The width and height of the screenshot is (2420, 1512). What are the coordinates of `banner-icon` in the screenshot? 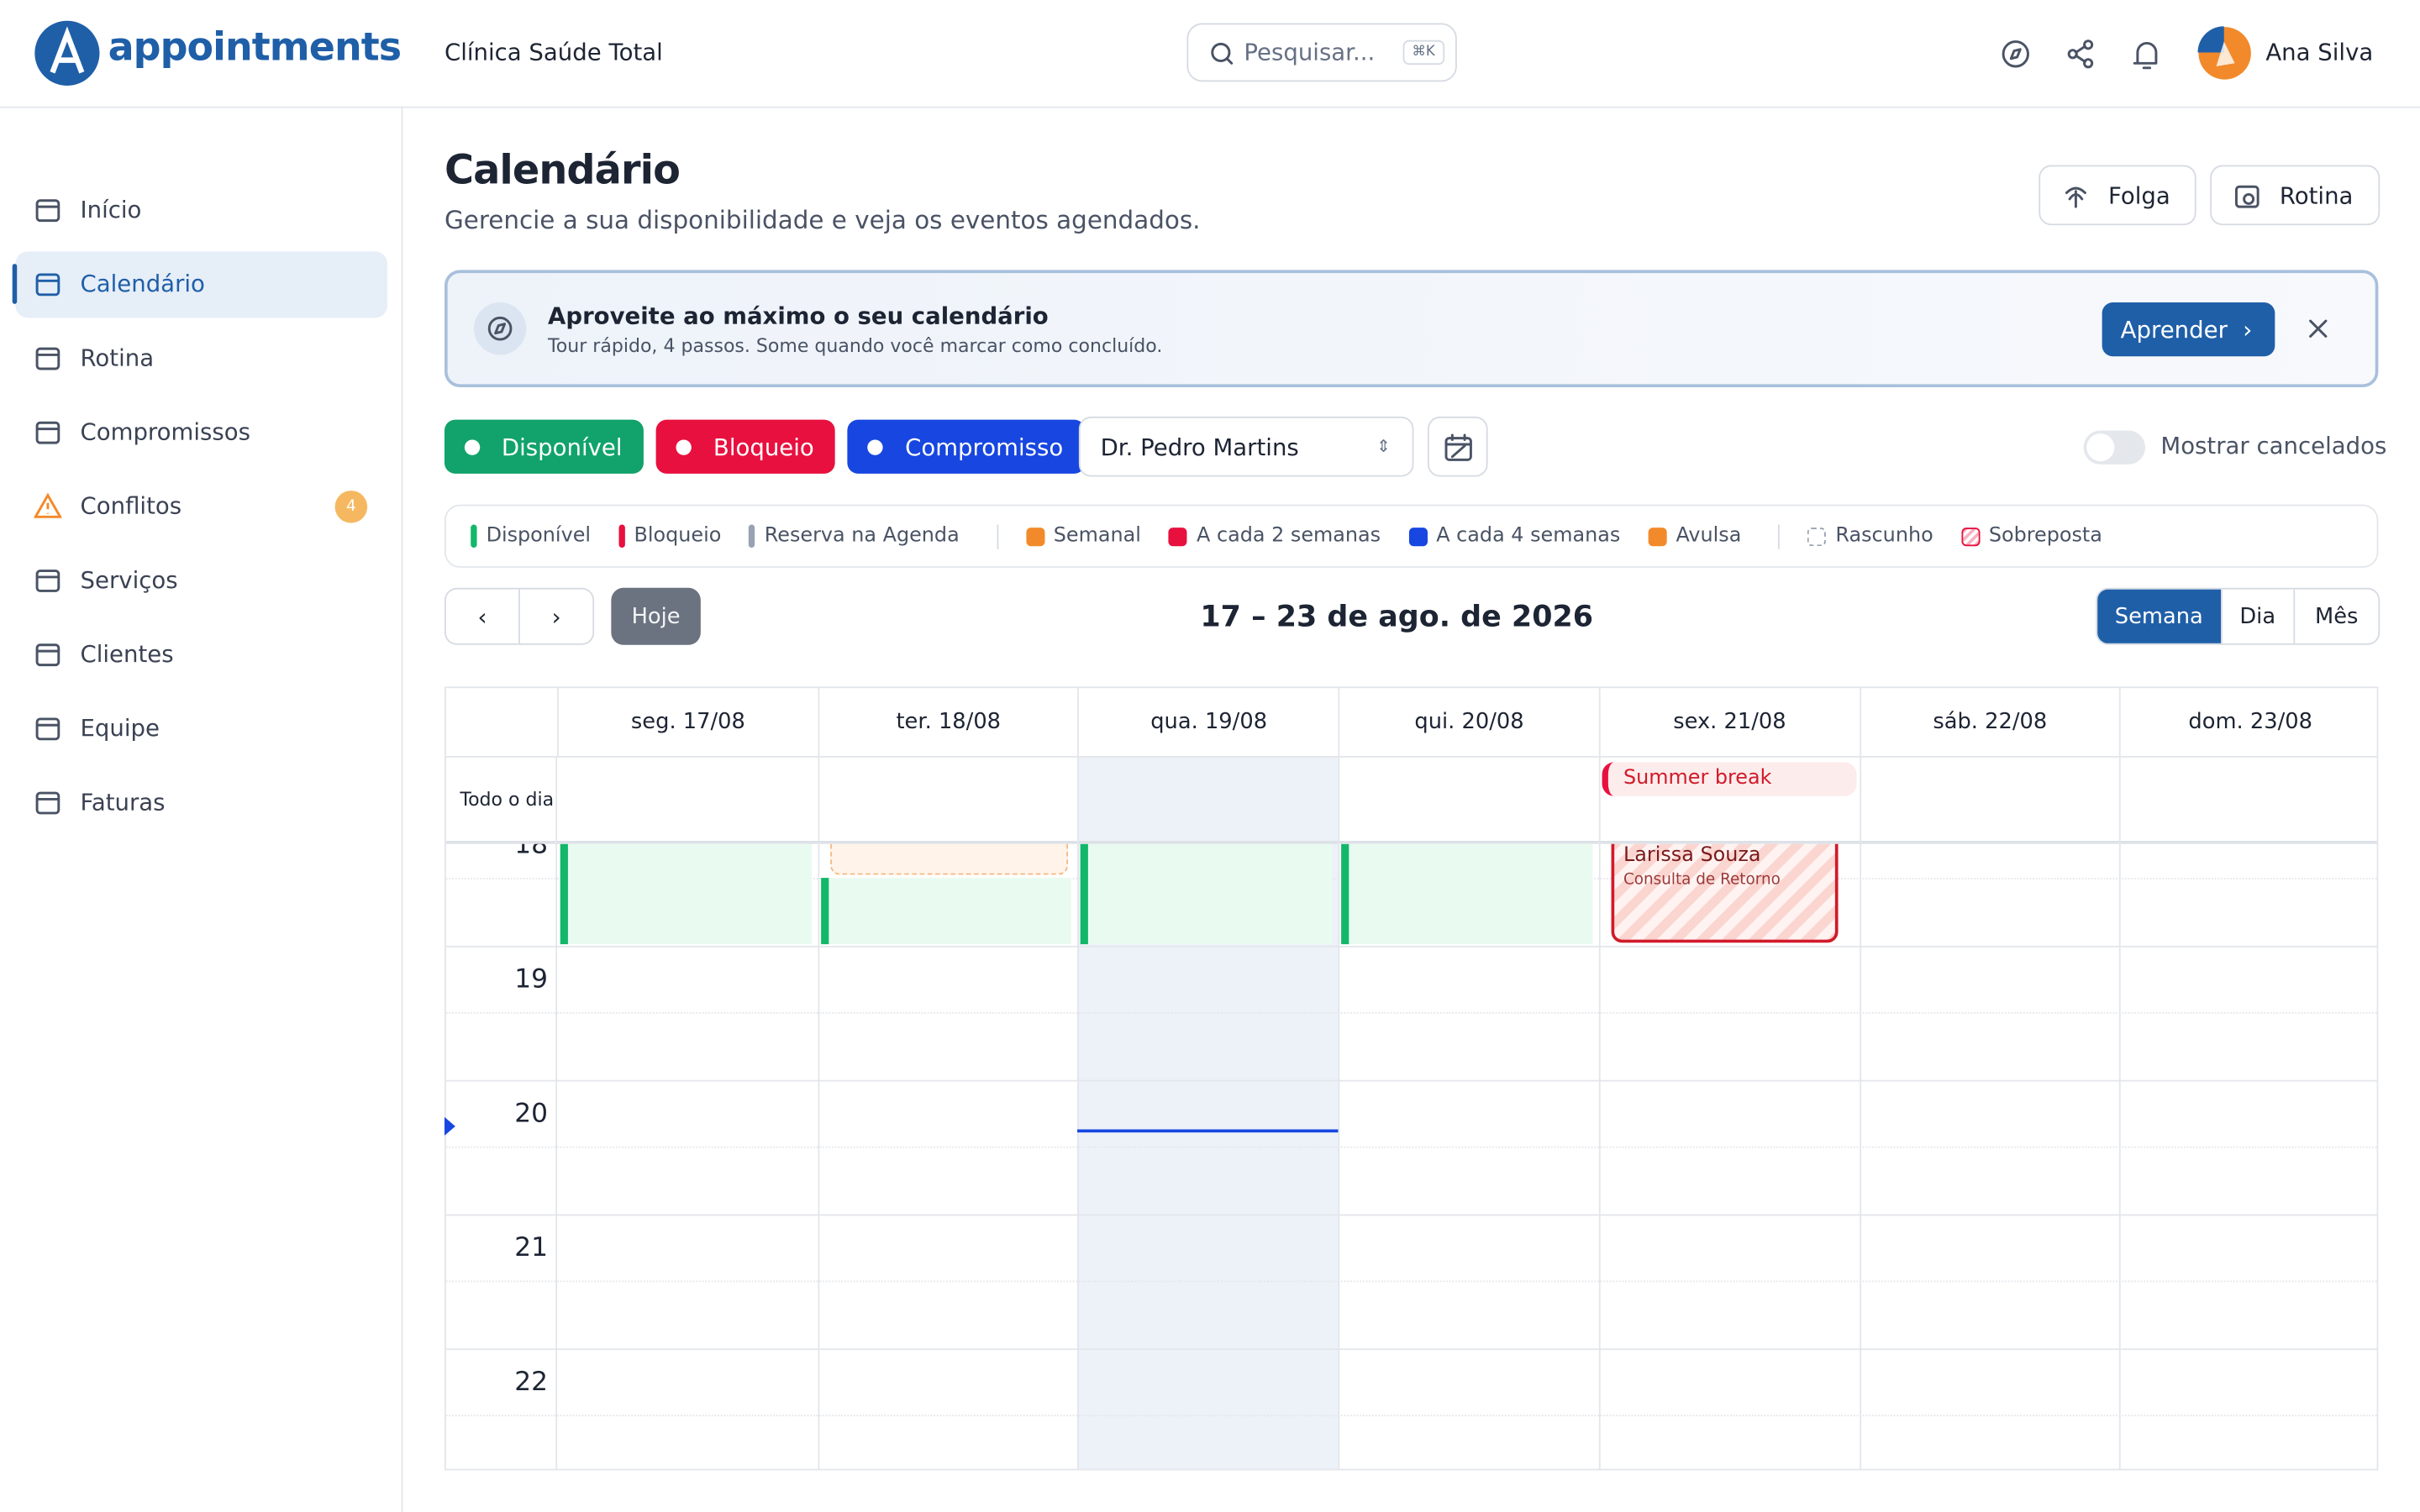 It's located at (500, 328).